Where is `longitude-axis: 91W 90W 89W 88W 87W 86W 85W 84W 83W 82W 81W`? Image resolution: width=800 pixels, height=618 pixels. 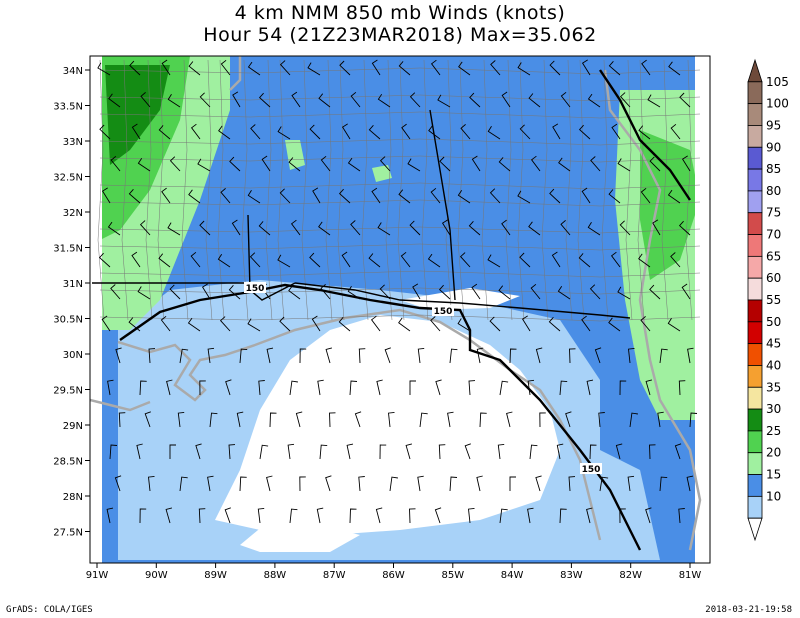 longitude-axis: 91W 90W 89W 88W 87W 86W 85W 84W 83W 82W 81W is located at coordinates (393, 572).